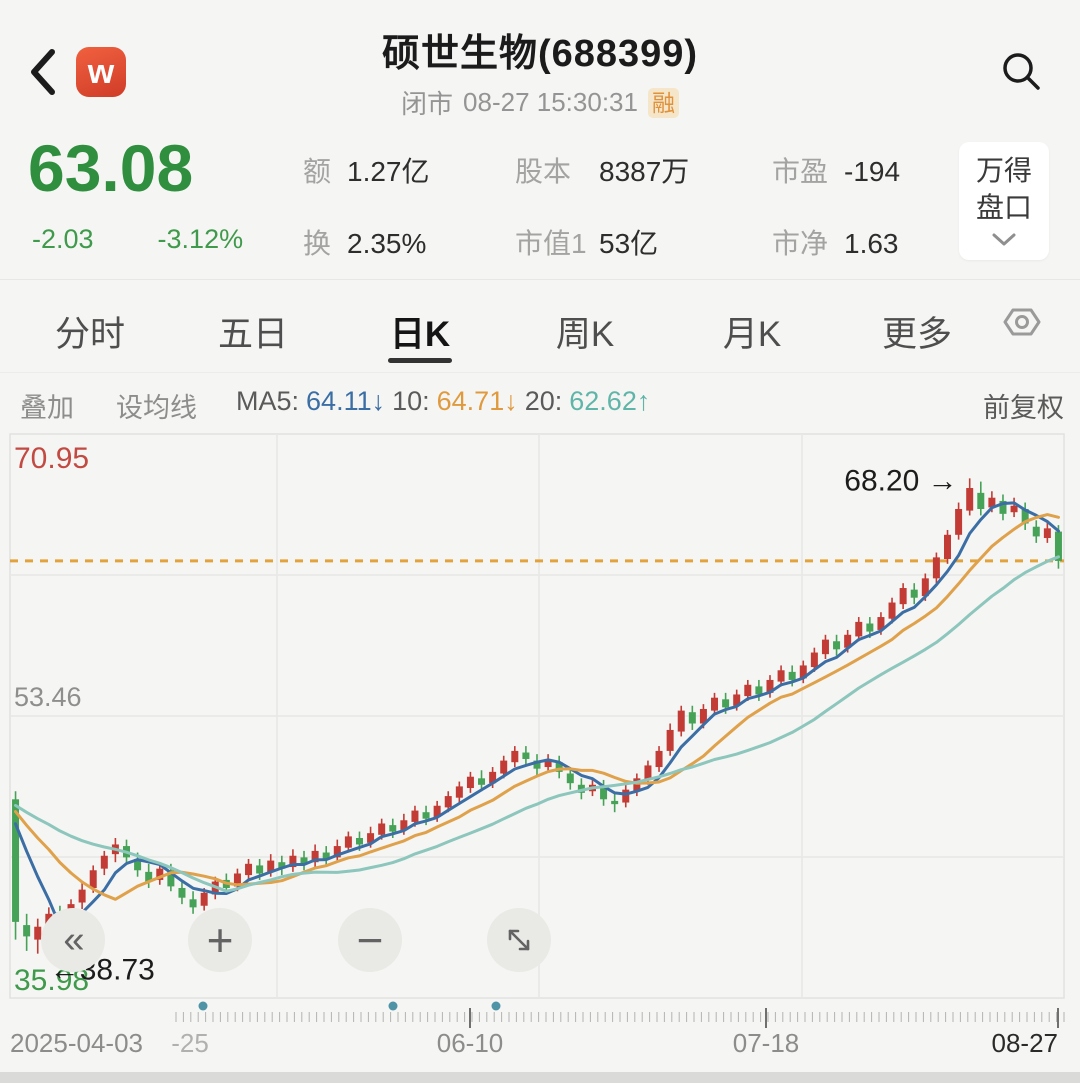 This screenshot has width=1080, height=1083. I want to click on quote-status-row: 闭市 08-27 15:30:31 融, so click(540, 102).